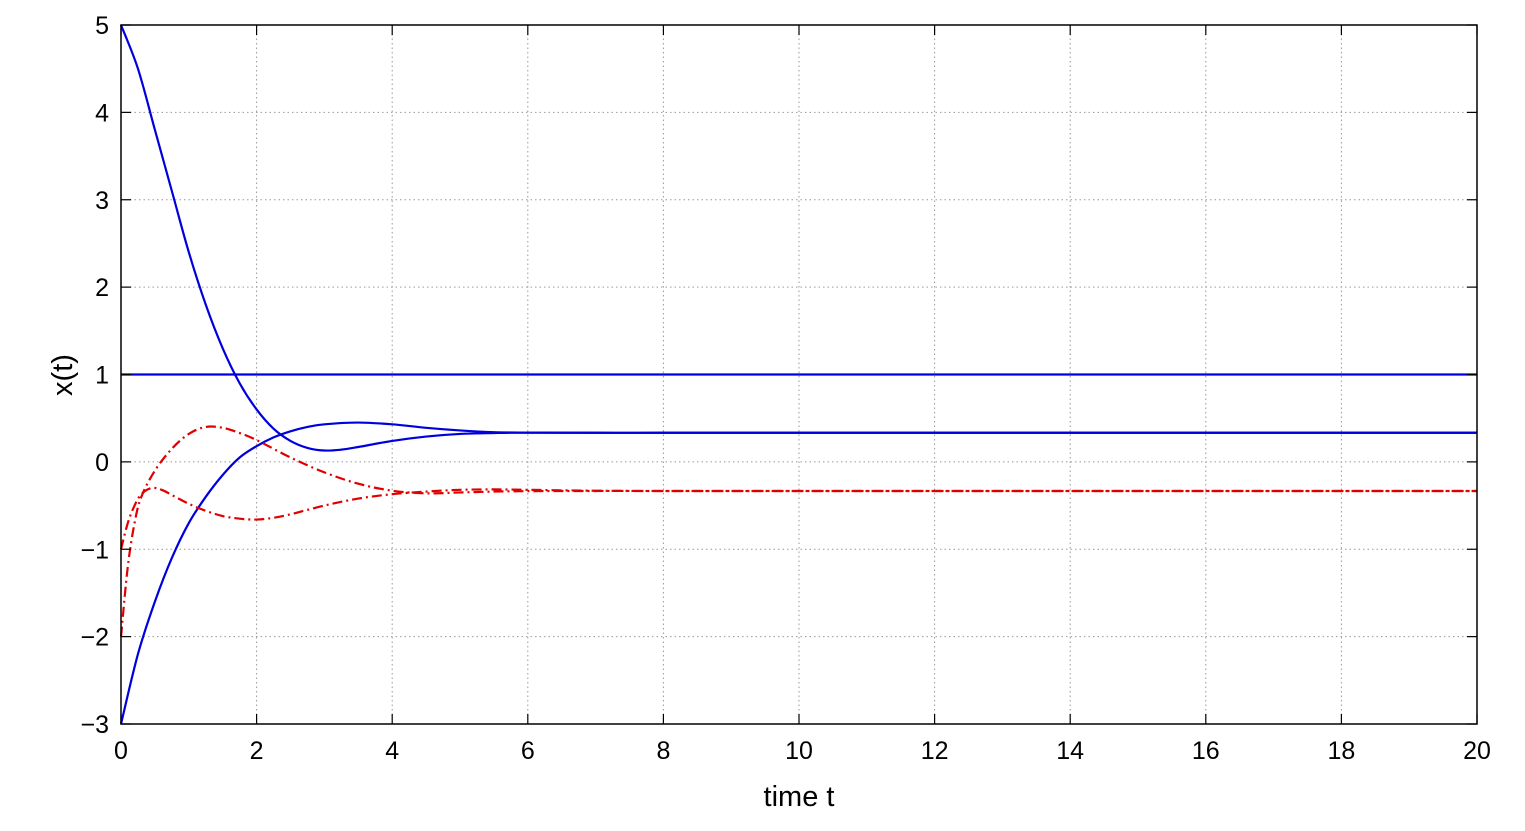  I want to click on y-tick-label: 5, so click(102, 26).